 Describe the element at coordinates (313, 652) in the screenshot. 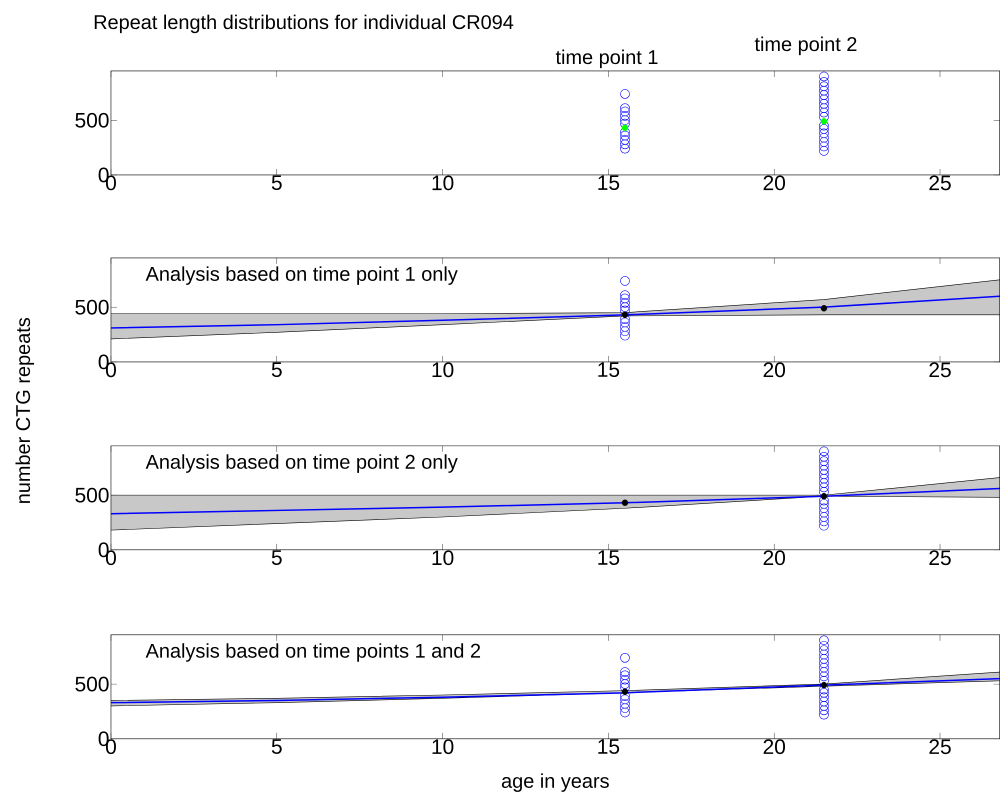

I see `chart-title: Analysis based on time points 1 and 2` at that location.